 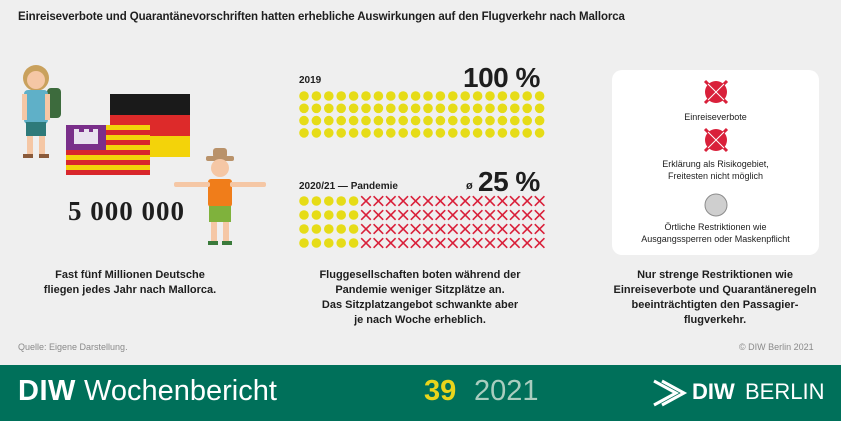 I want to click on right-caption-line: beeinträchtigten den Passagier-, so click(x=715, y=305).